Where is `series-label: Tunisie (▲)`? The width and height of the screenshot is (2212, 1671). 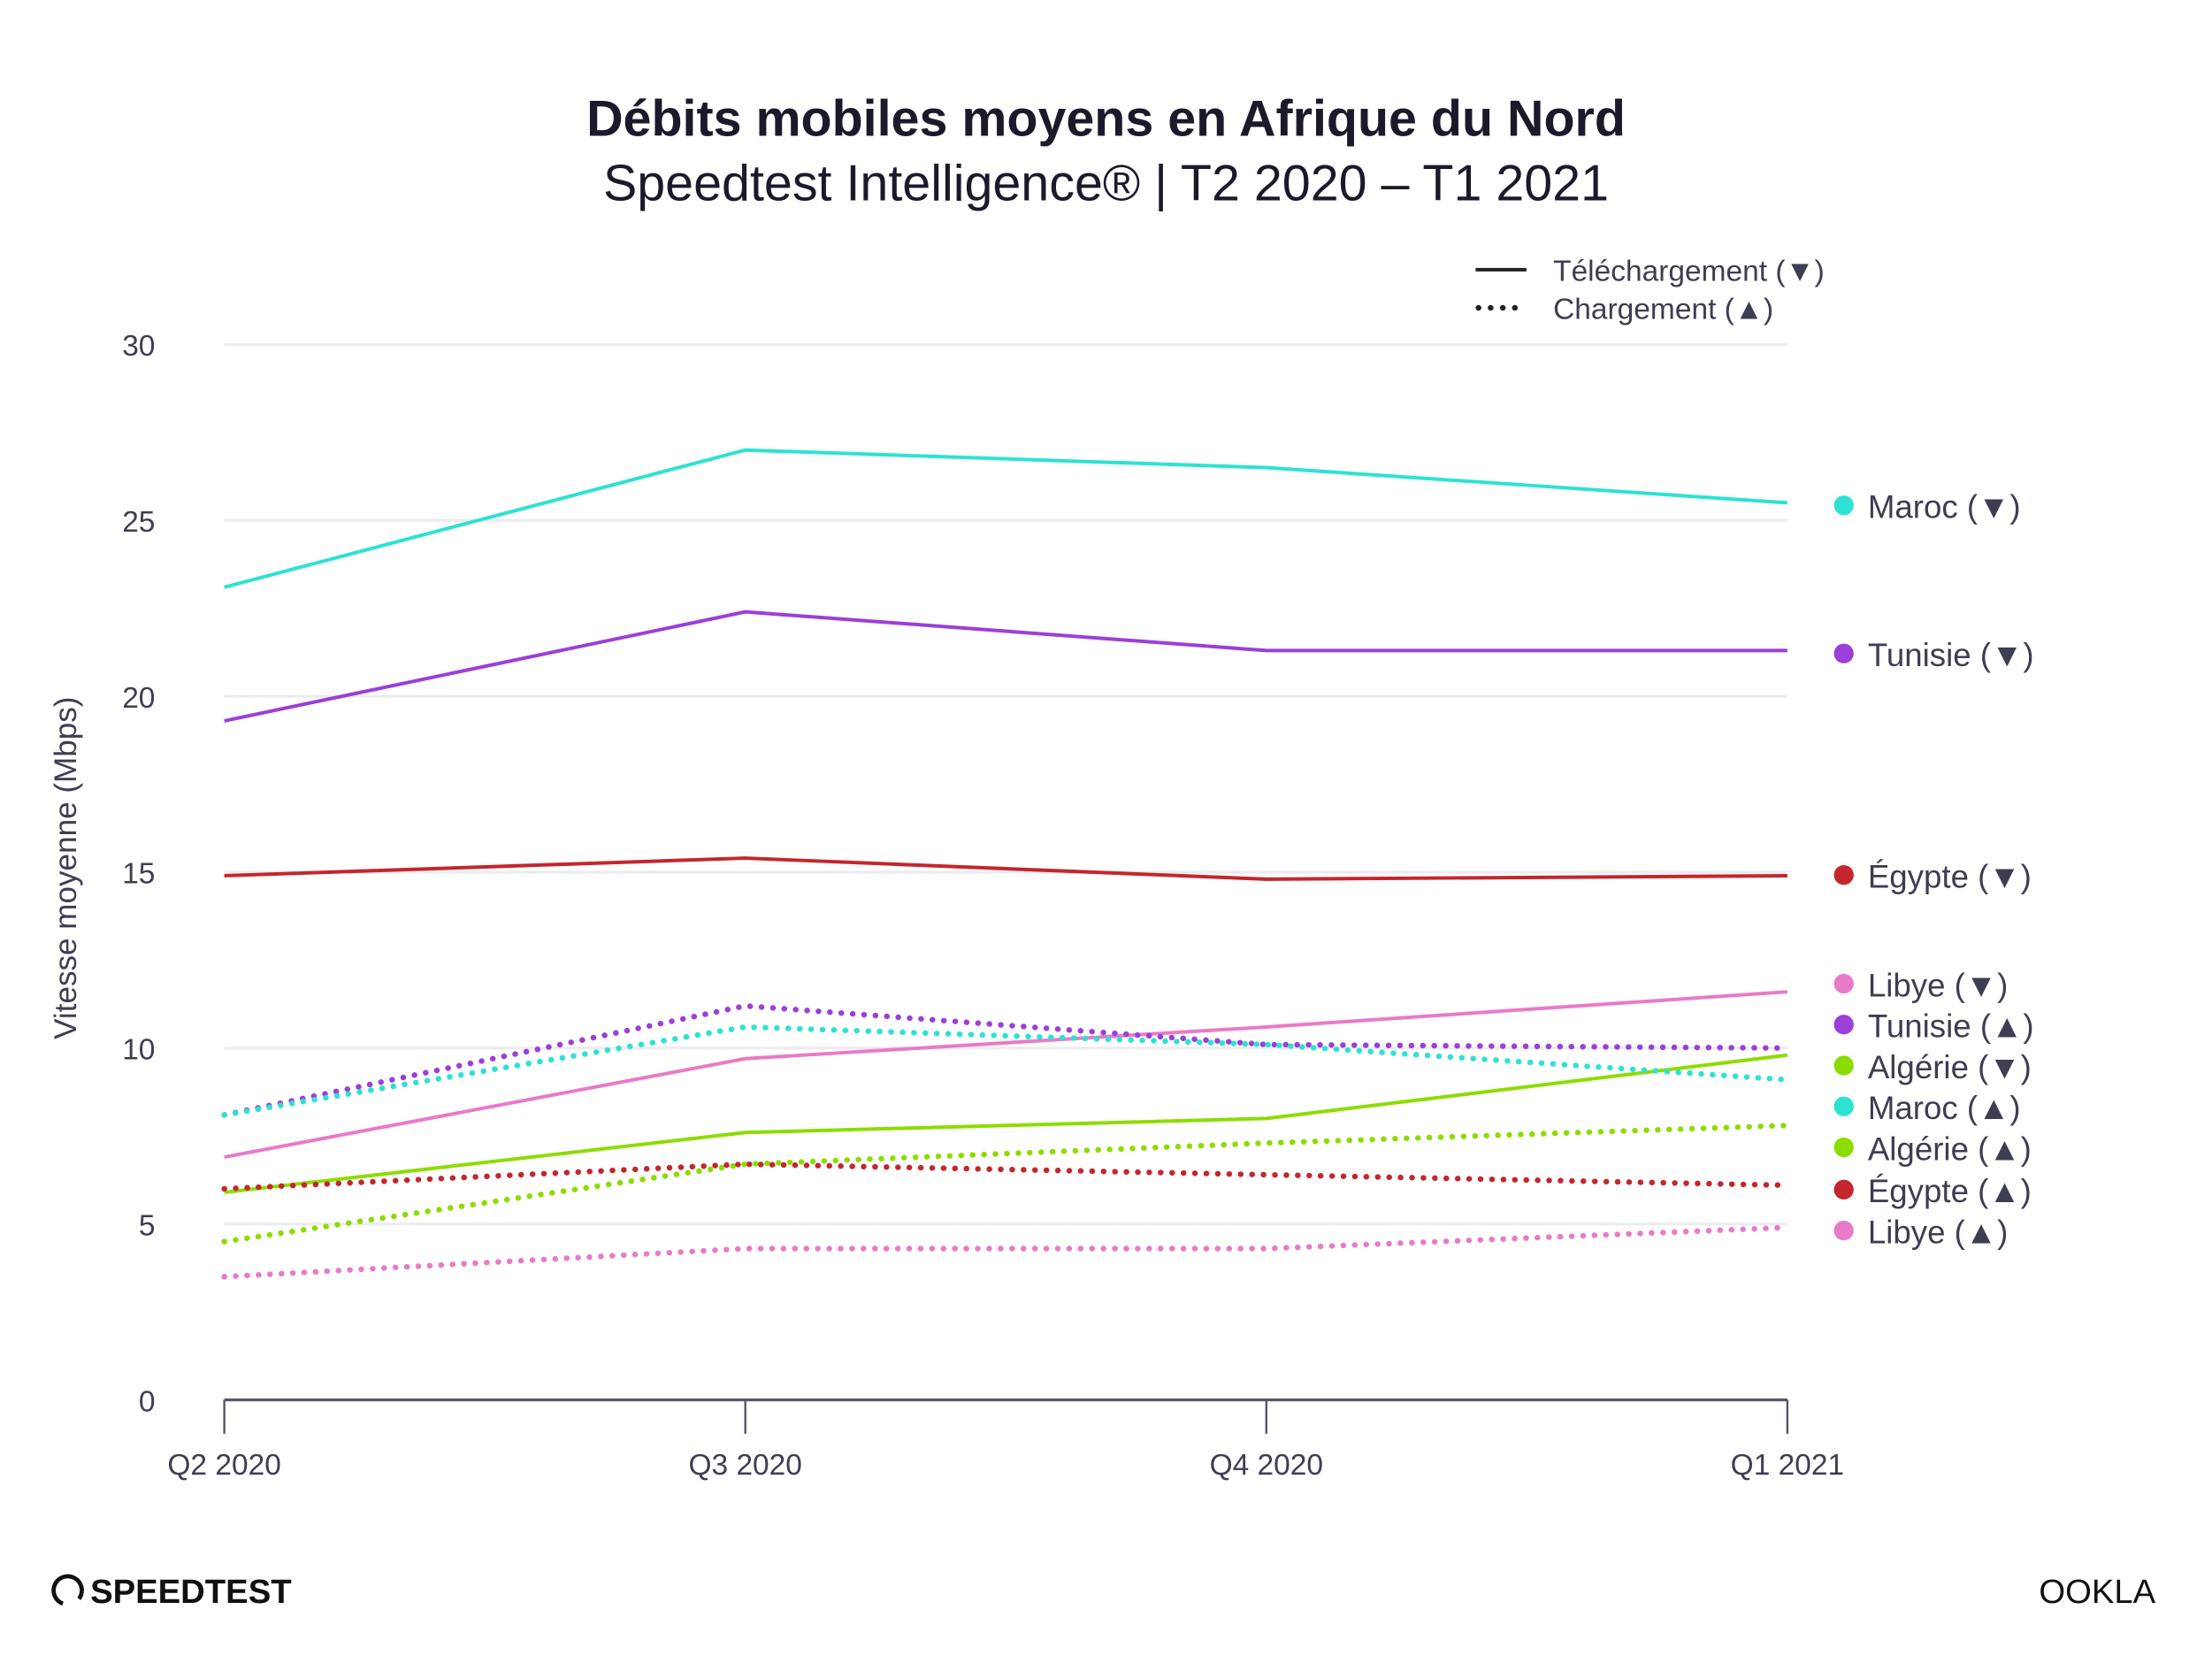 series-label: Tunisie (▲) is located at coordinates (1951, 1026).